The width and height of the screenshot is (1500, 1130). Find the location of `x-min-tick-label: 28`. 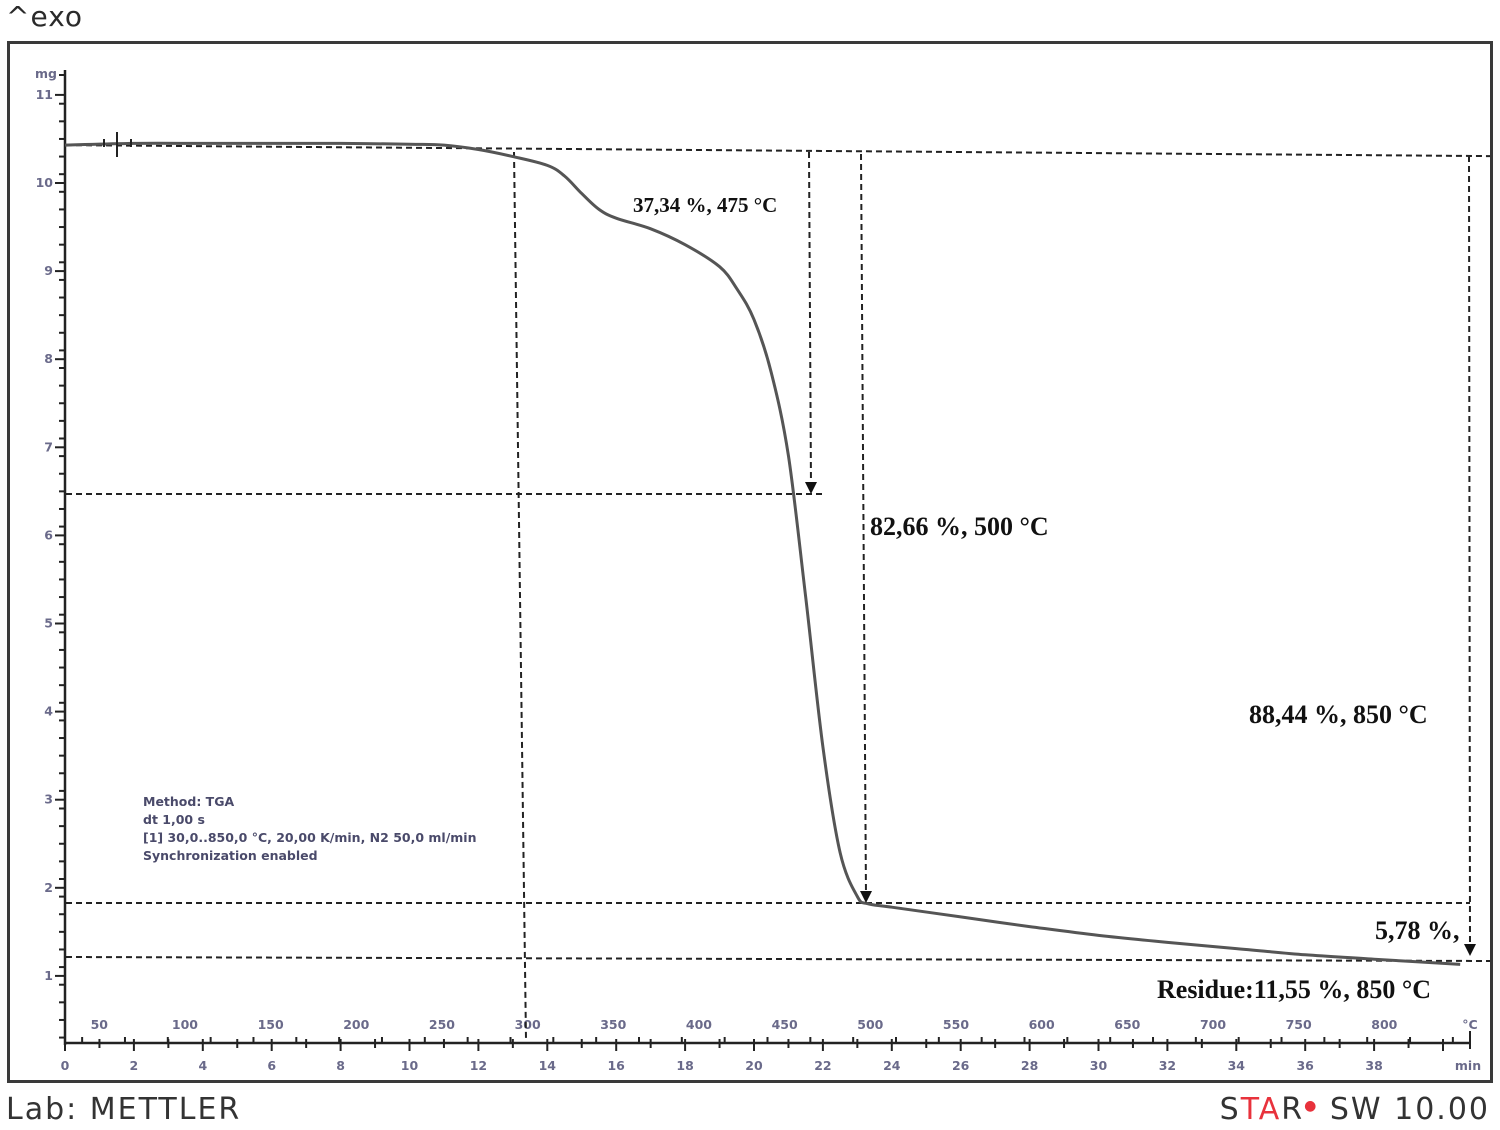

x-min-tick-label: 28 is located at coordinates (1029, 1065).